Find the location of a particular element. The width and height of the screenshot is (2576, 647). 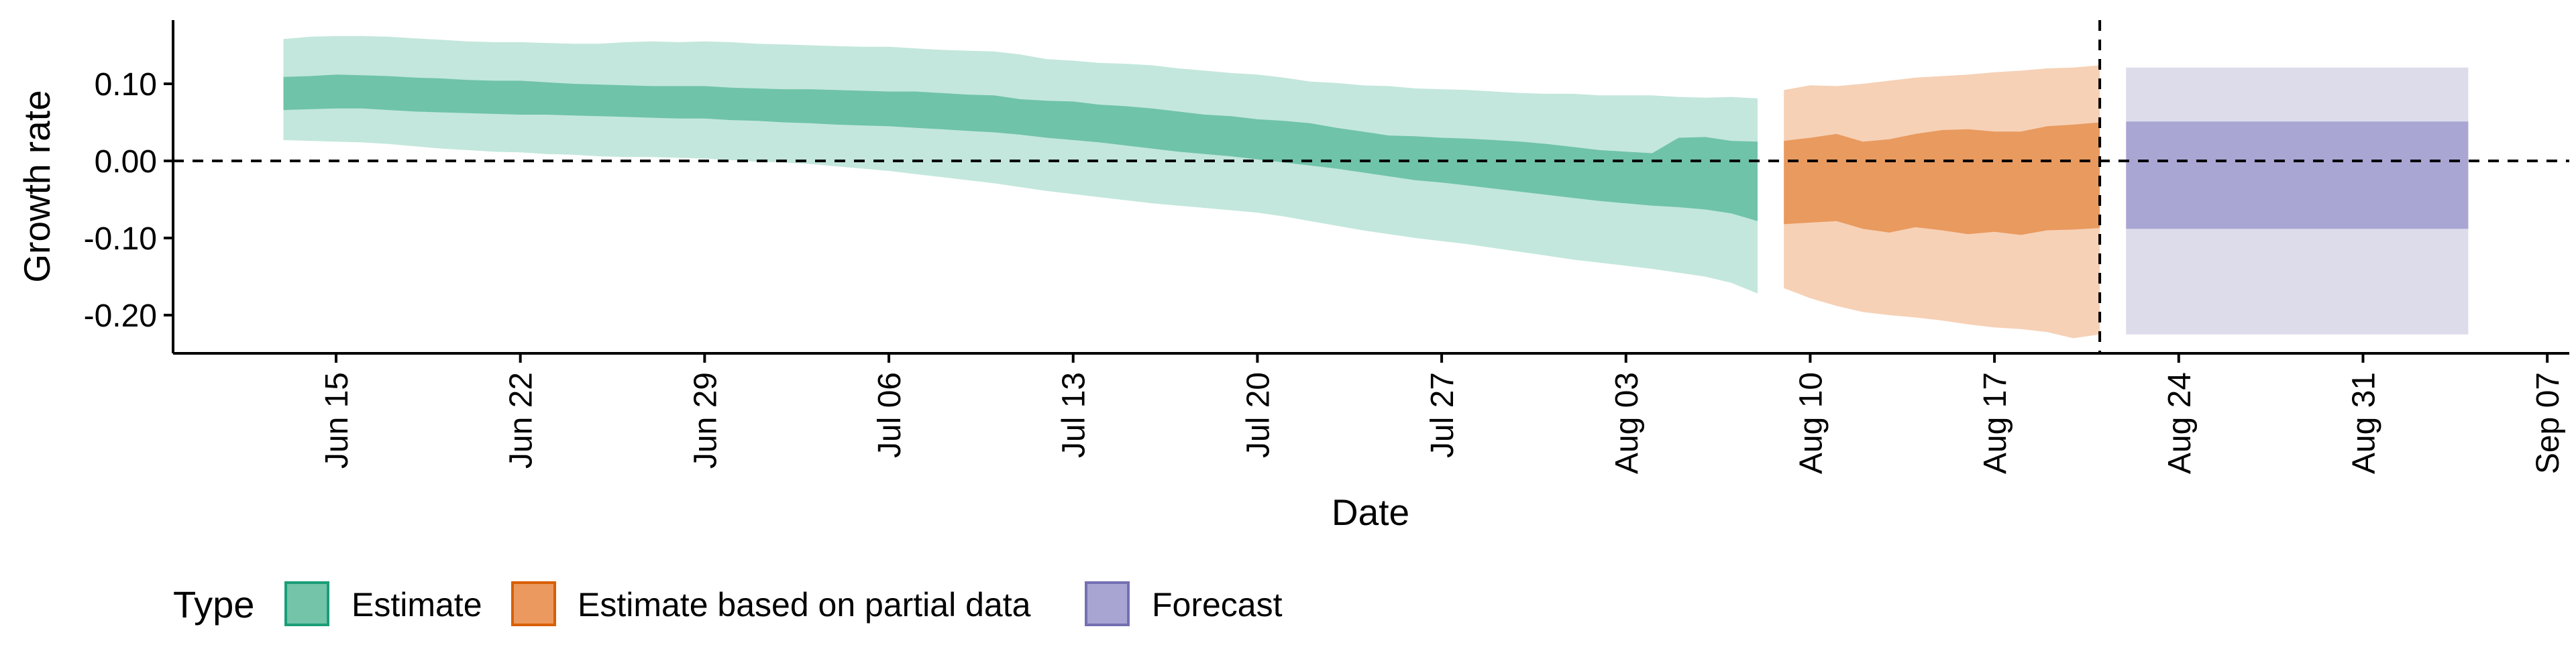

legend-item: Forecast is located at coordinates (1184, 603).